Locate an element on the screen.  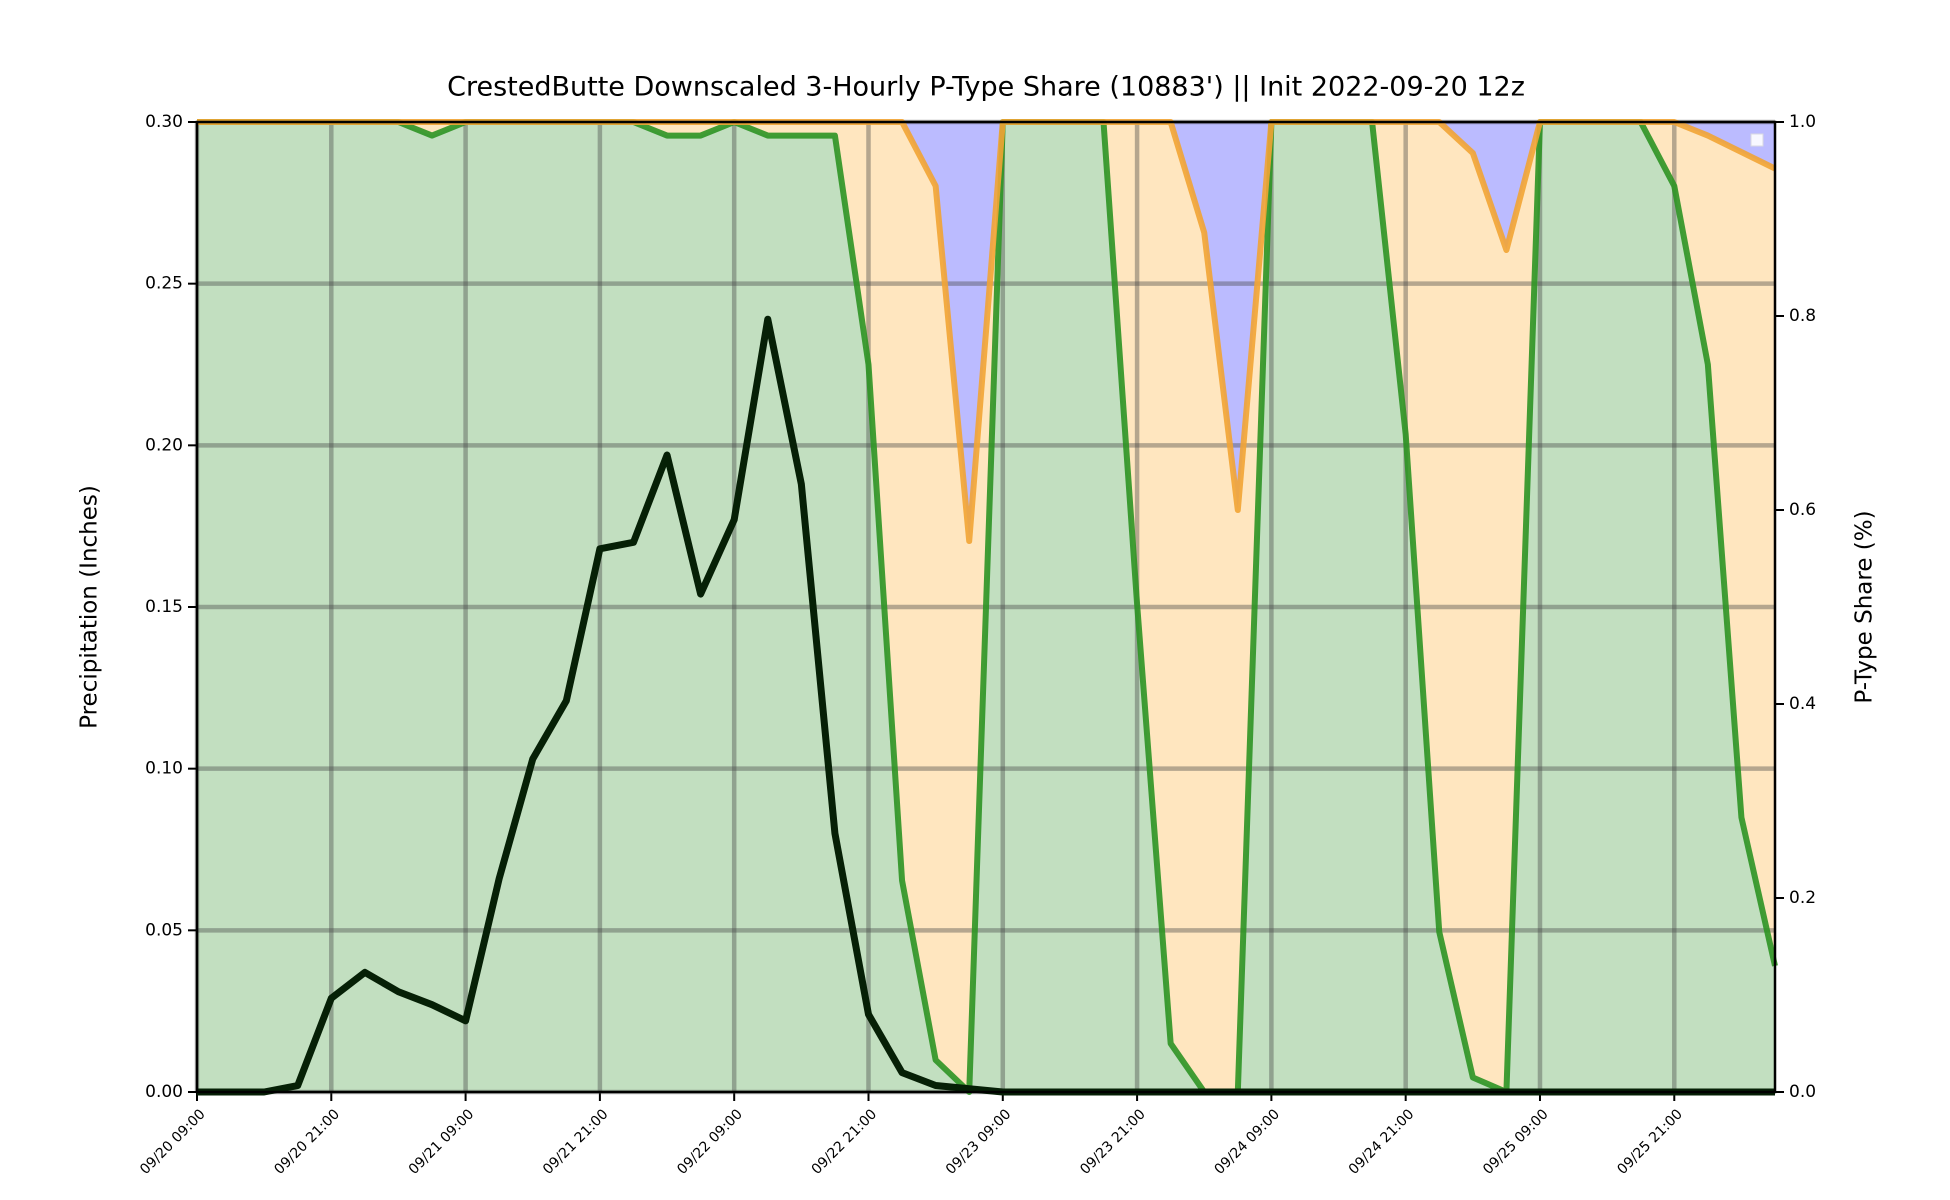
x-tick-label: 09/20 09:00 is located at coordinates (173, 1142).